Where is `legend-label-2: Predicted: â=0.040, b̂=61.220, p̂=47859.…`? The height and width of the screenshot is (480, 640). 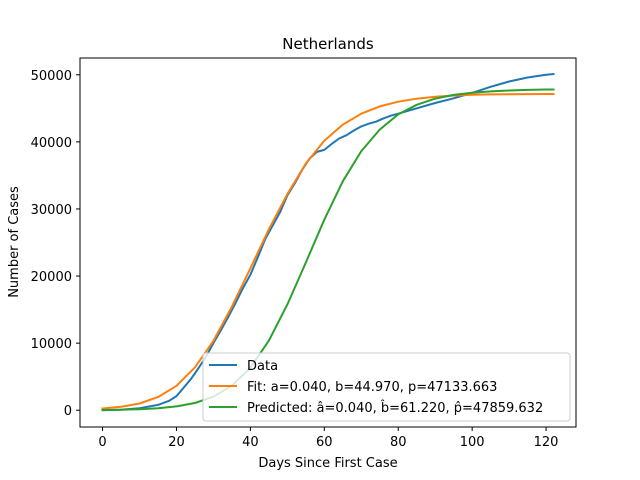
legend-label-2: Predicted: â=0.040, b̂=61.220, p̂=47859.… is located at coordinates (395, 408).